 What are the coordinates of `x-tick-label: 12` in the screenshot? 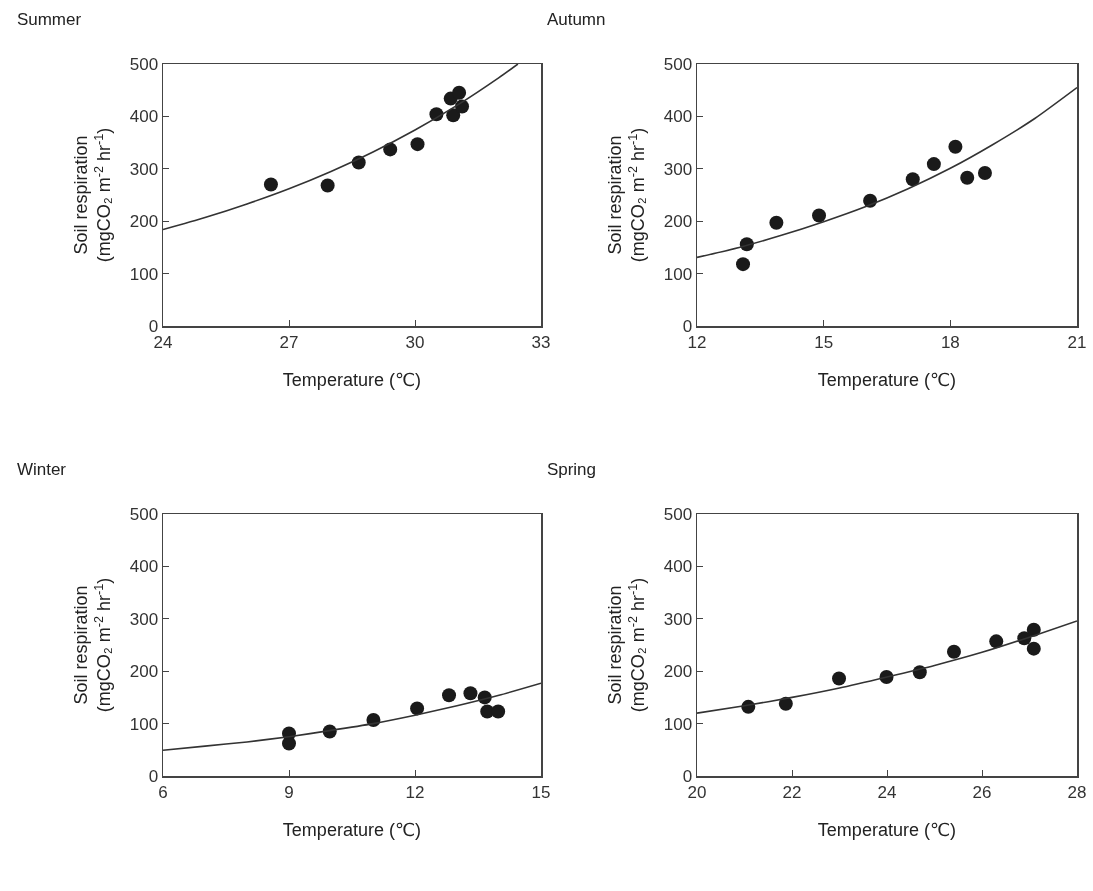 It's located at (415, 792).